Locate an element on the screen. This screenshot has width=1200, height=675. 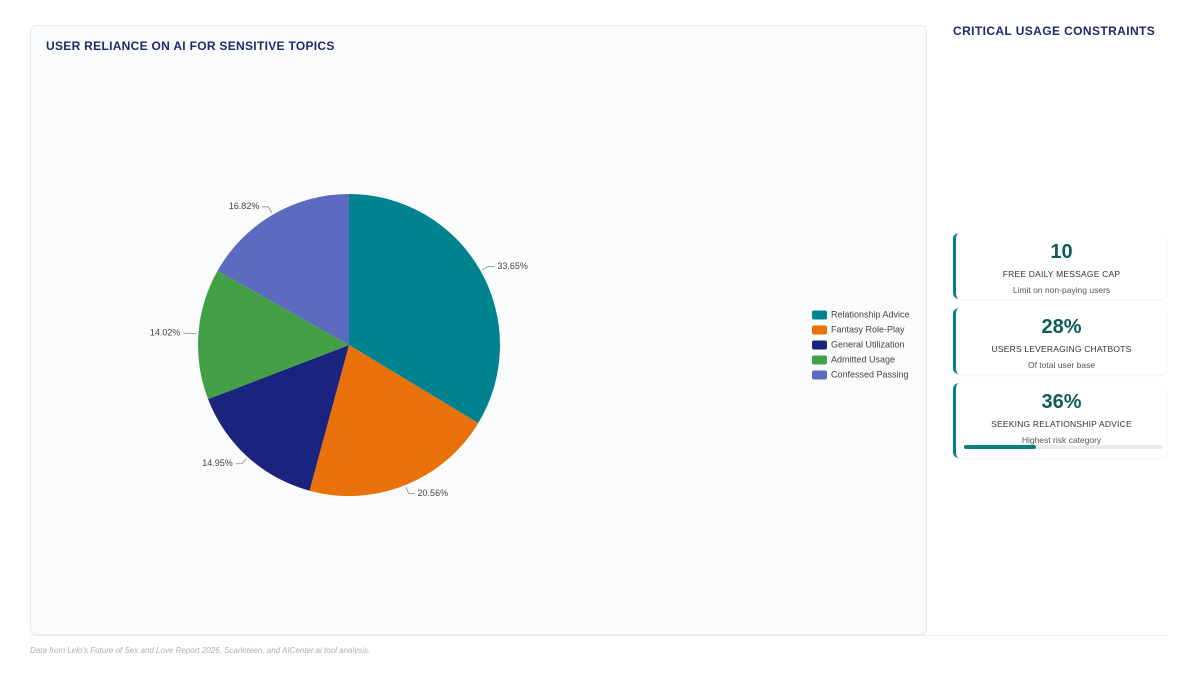
kpi-value: 10 is located at coordinates (1061, 252).